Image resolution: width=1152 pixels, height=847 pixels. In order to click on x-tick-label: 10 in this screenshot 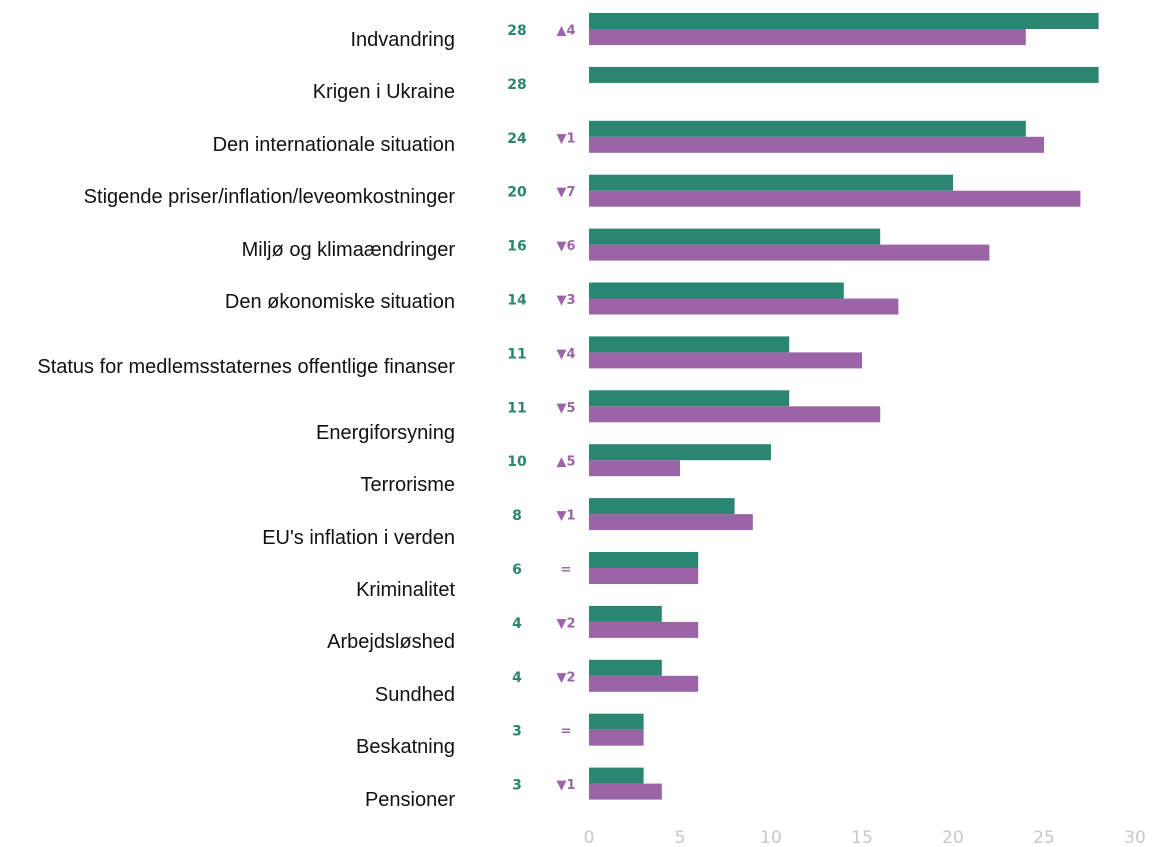, I will do `click(771, 837)`.